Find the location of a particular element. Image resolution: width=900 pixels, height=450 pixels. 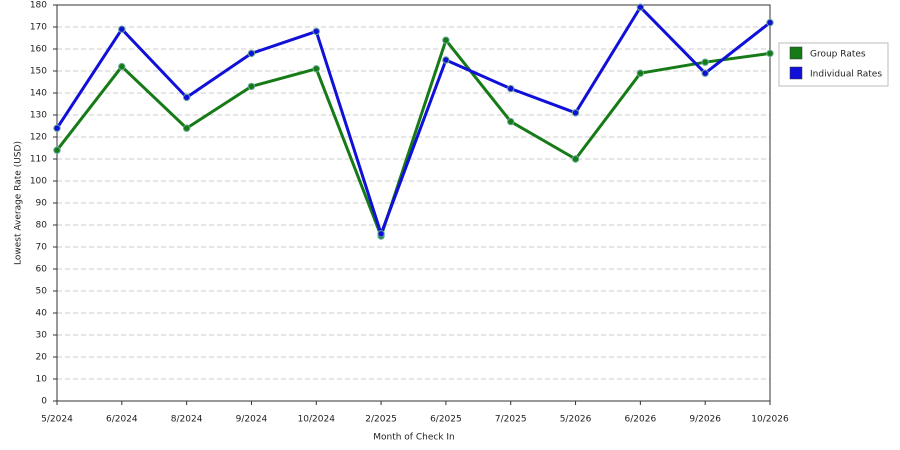

y-tick-label: 170 is located at coordinates (38, 28).